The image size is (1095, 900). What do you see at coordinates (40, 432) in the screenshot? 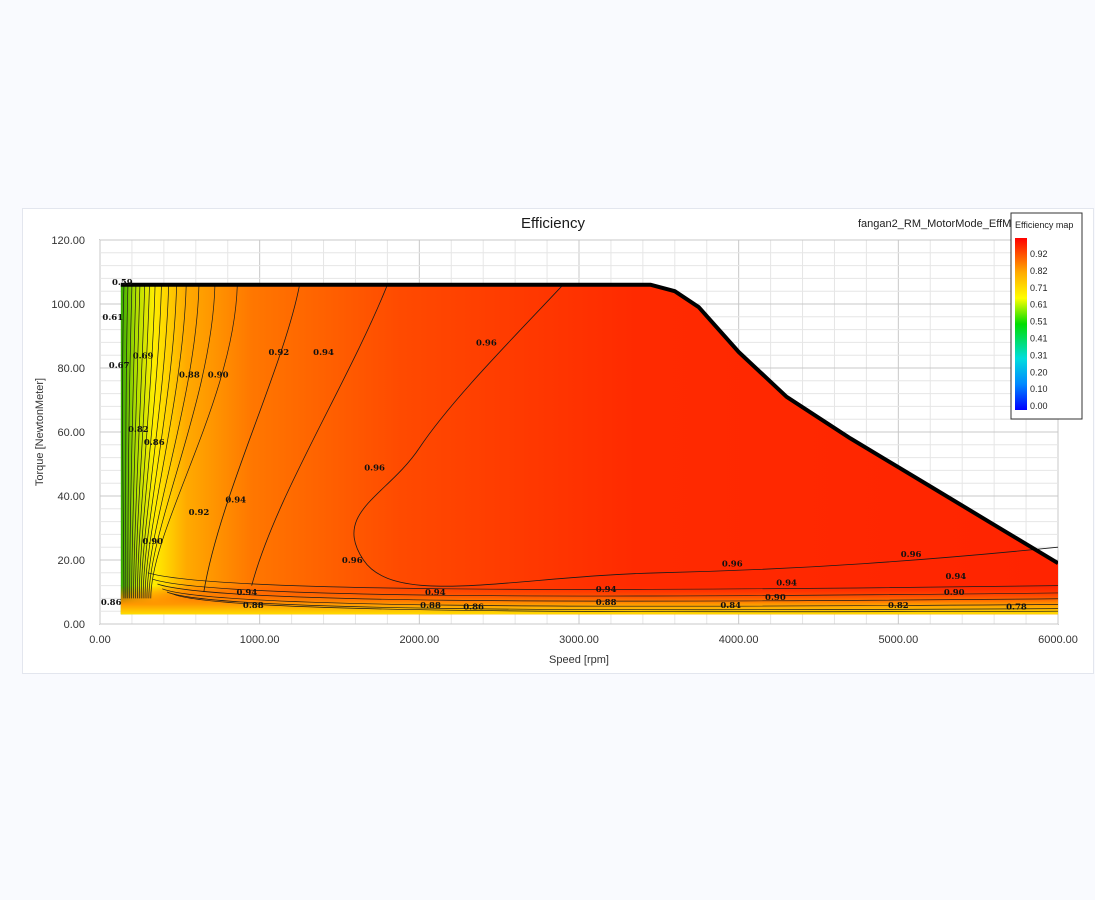
I see `y-axis-label: Torque [NewtonMeter]` at bounding box center [40, 432].